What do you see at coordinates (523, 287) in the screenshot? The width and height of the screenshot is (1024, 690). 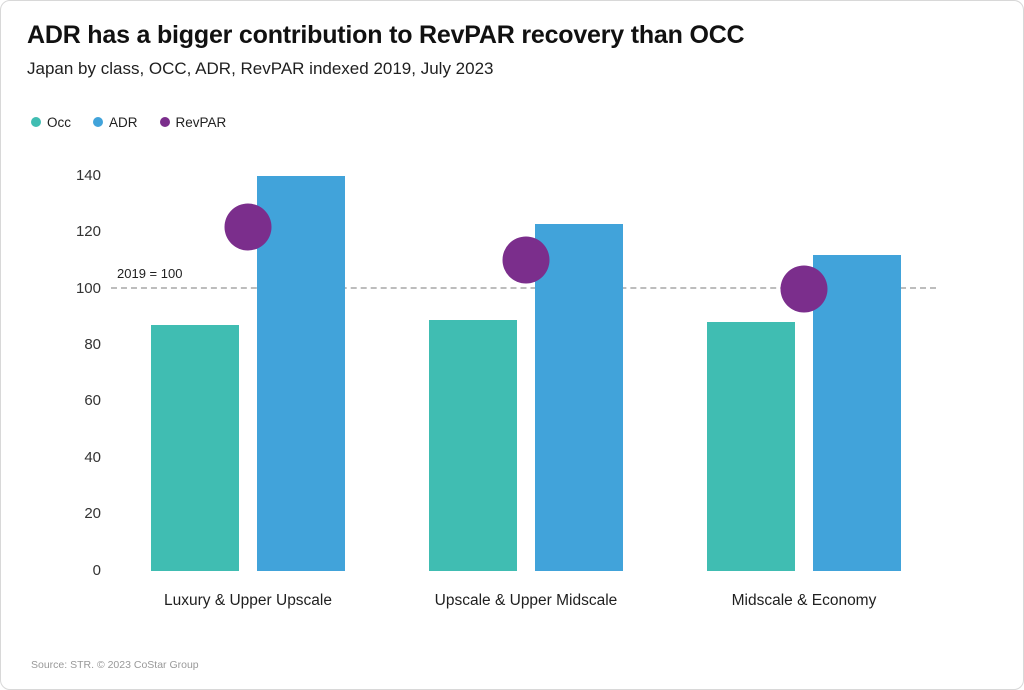 I see `reference-line` at bounding box center [523, 287].